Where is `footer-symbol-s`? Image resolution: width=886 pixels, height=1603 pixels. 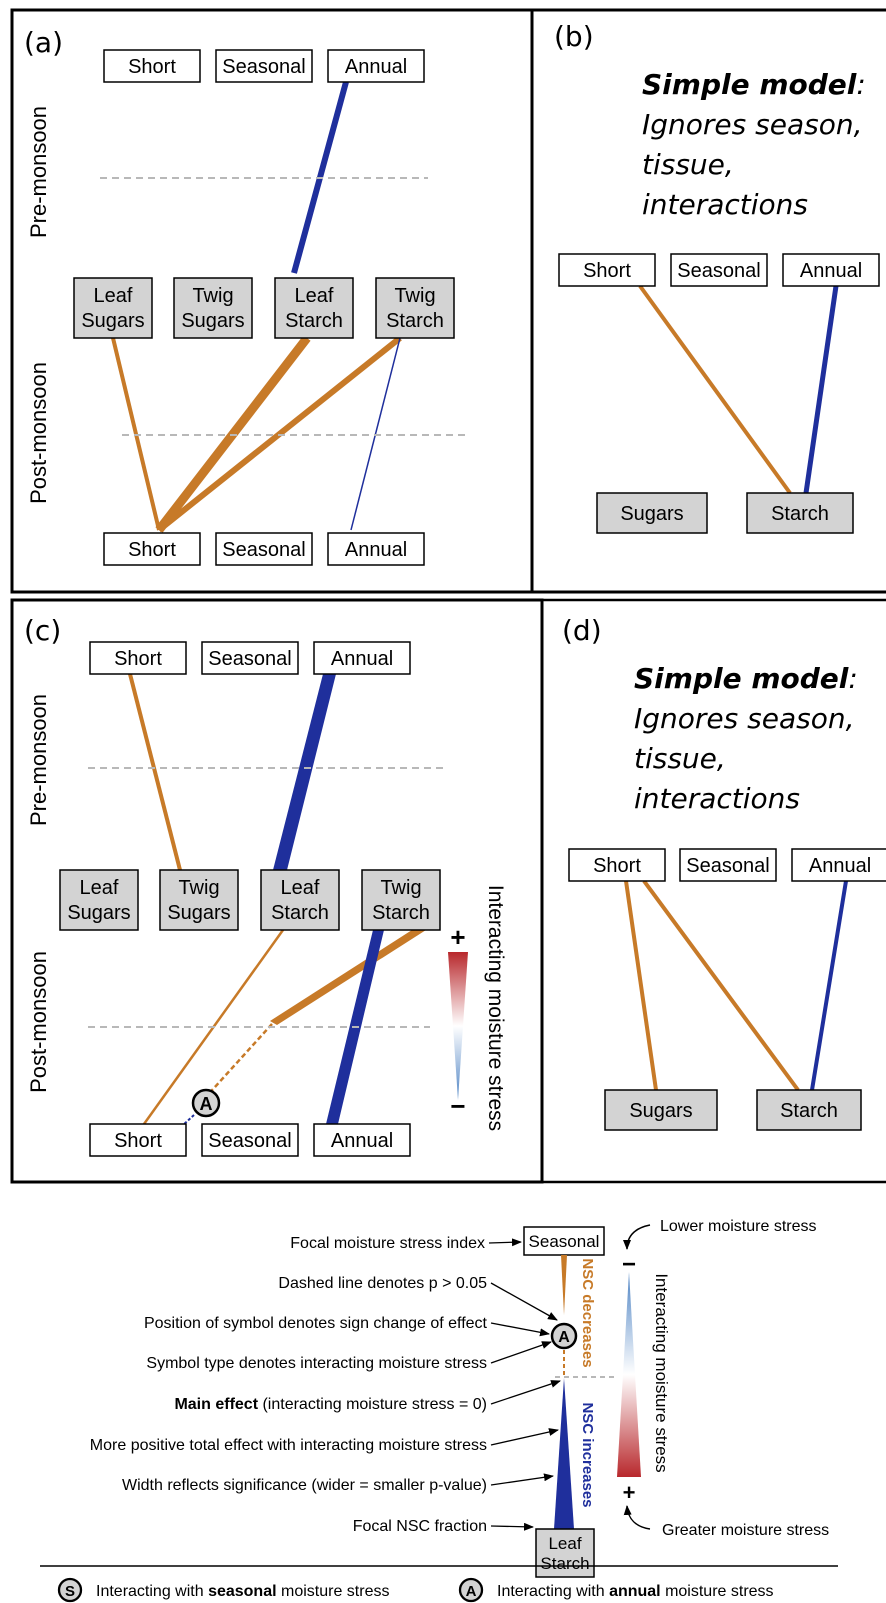
footer-symbol-s is located at coordinates (70, 1590).